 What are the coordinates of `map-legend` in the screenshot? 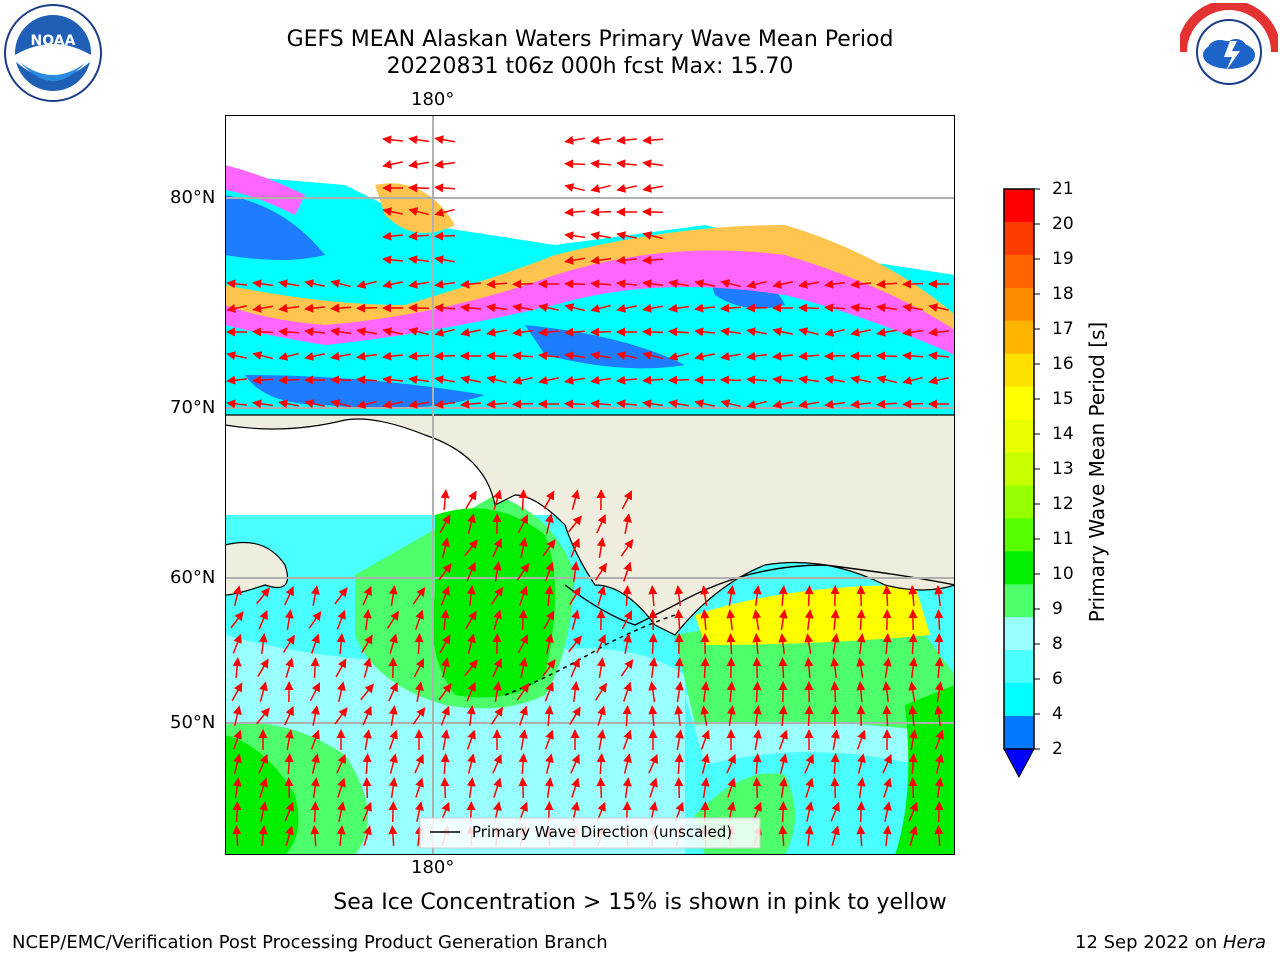 It's located at (590, 833).